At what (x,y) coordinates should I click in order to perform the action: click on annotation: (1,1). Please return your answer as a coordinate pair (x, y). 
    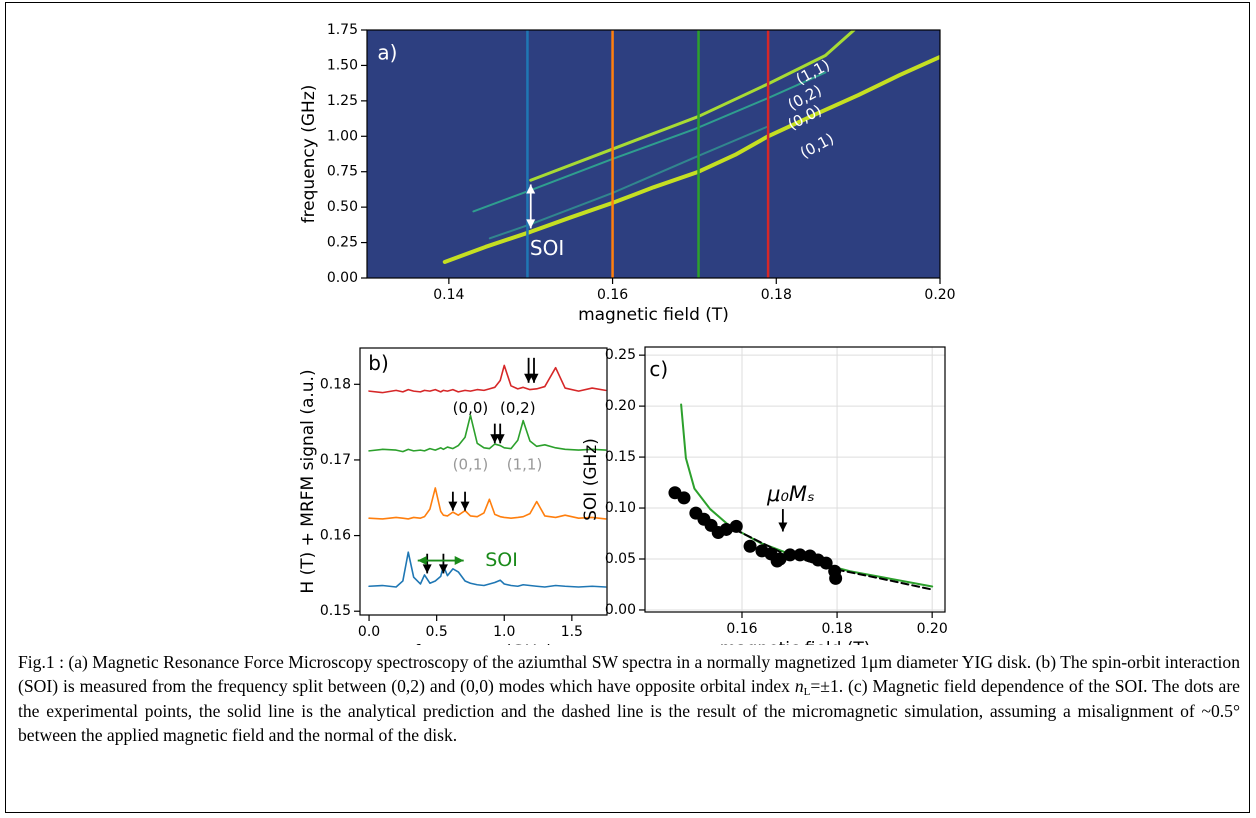
    Looking at the image, I should click on (525, 465).